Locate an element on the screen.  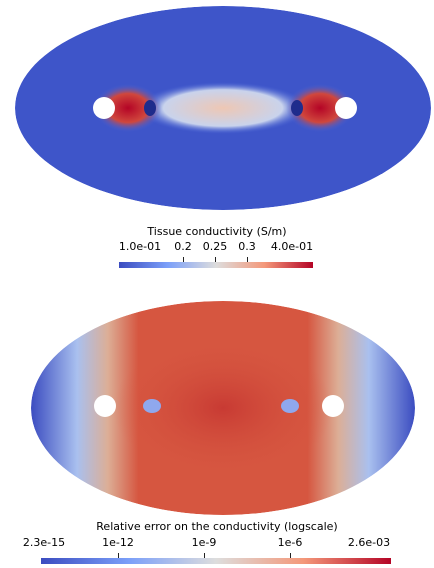
error-colorbar is located at coordinates (216, 561).